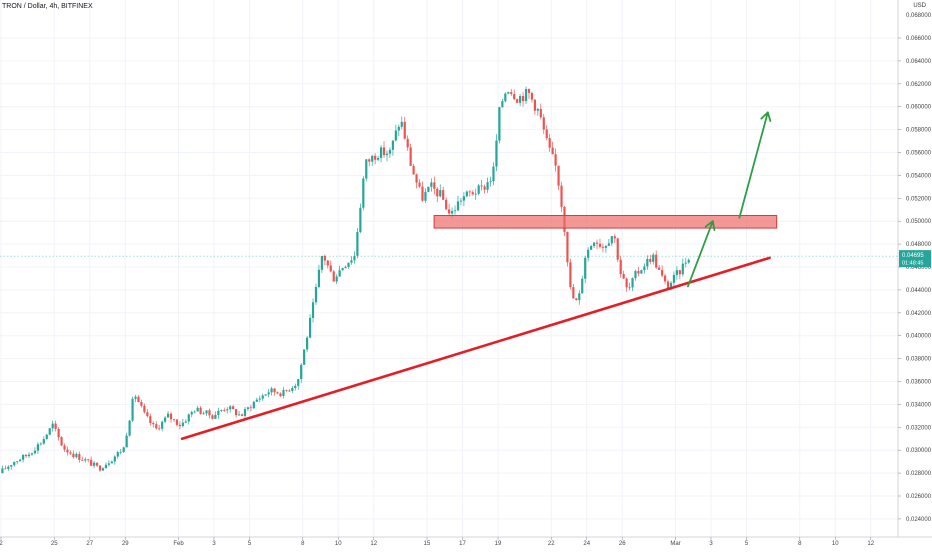  I want to click on price-tick-label: 0.054000, so click(919, 176).